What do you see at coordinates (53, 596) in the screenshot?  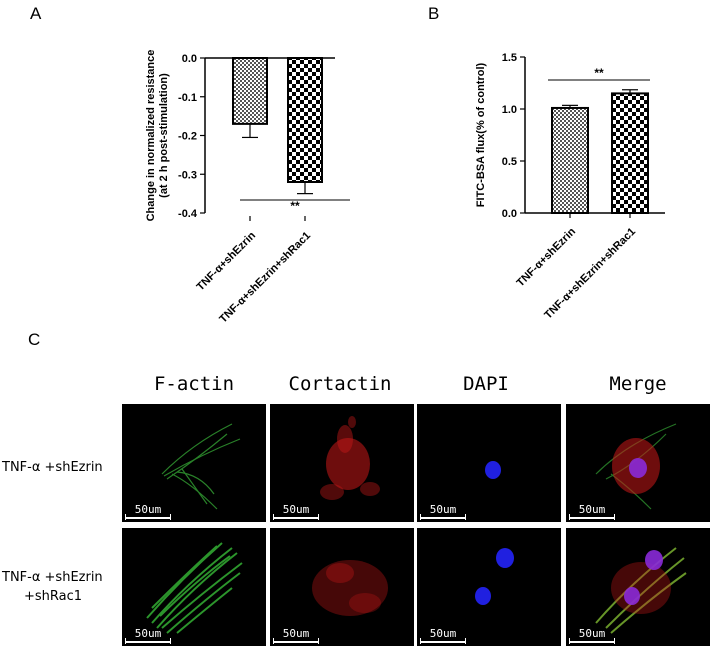 I see `row-label-2-line2: +shRac1` at bounding box center [53, 596].